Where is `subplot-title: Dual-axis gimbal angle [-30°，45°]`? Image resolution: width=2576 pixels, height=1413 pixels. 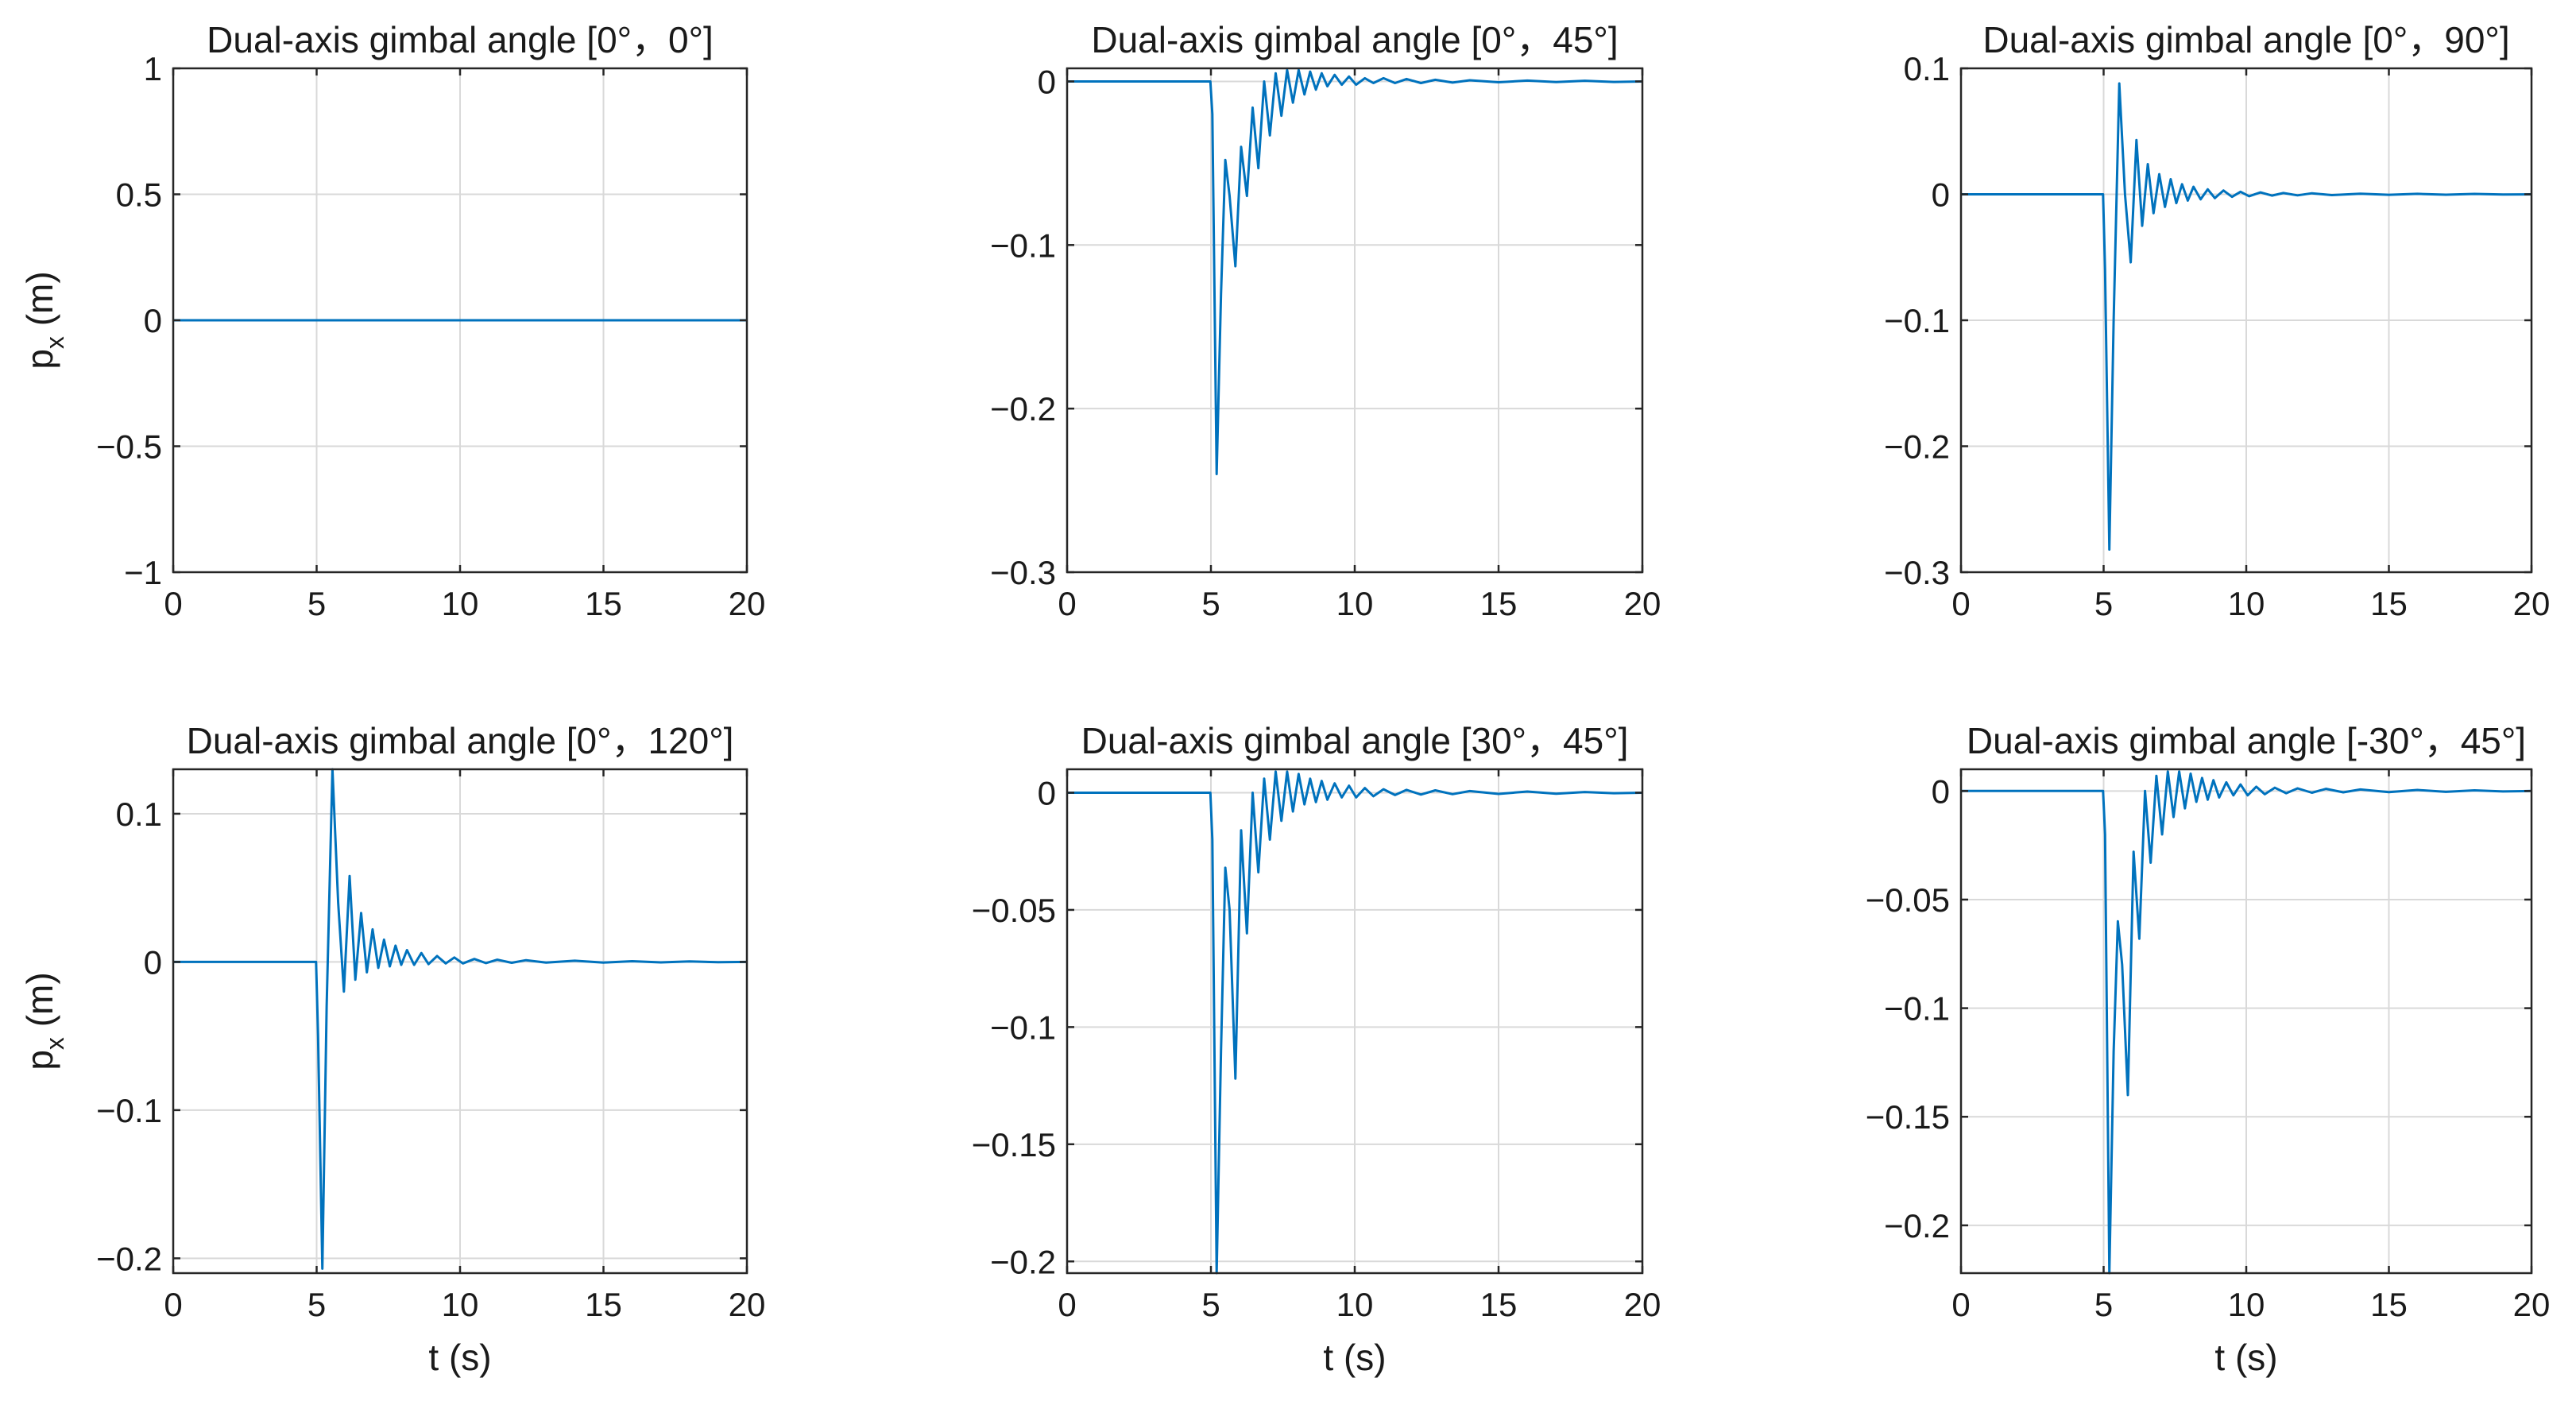 subplot-title: Dual-axis gimbal angle [-30°，45°] is located at coordinates (2246, 741).